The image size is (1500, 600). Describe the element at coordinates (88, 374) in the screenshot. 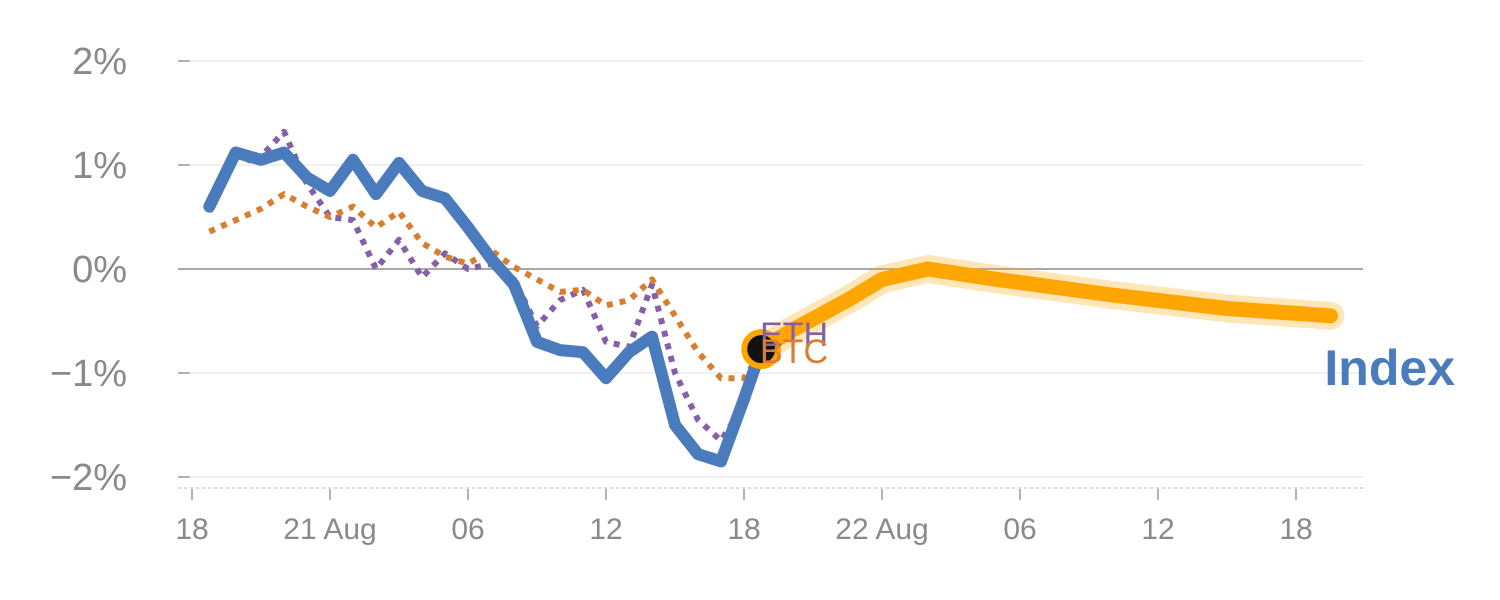

I see `y-tick-label: −1%` at that location.